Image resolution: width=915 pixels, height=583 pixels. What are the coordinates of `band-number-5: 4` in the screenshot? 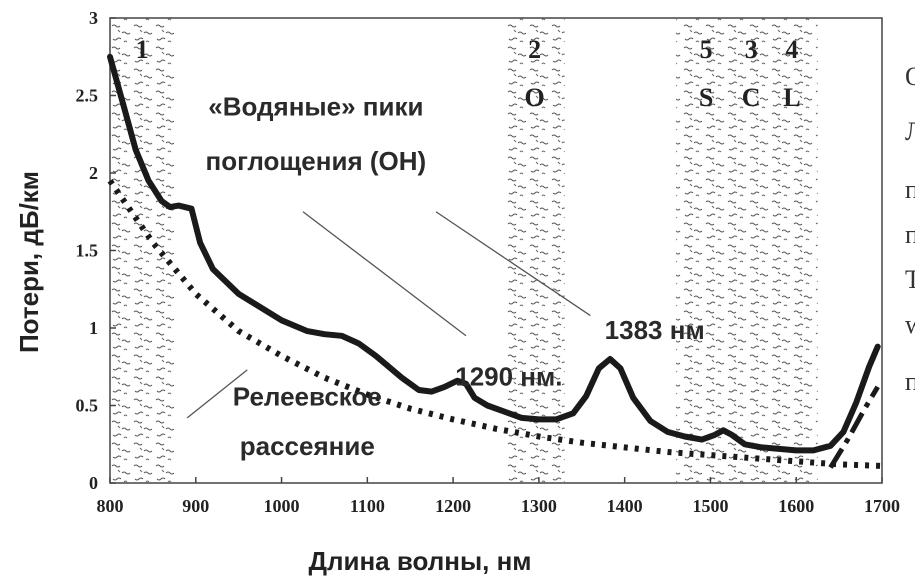 It's located at (791, 49).